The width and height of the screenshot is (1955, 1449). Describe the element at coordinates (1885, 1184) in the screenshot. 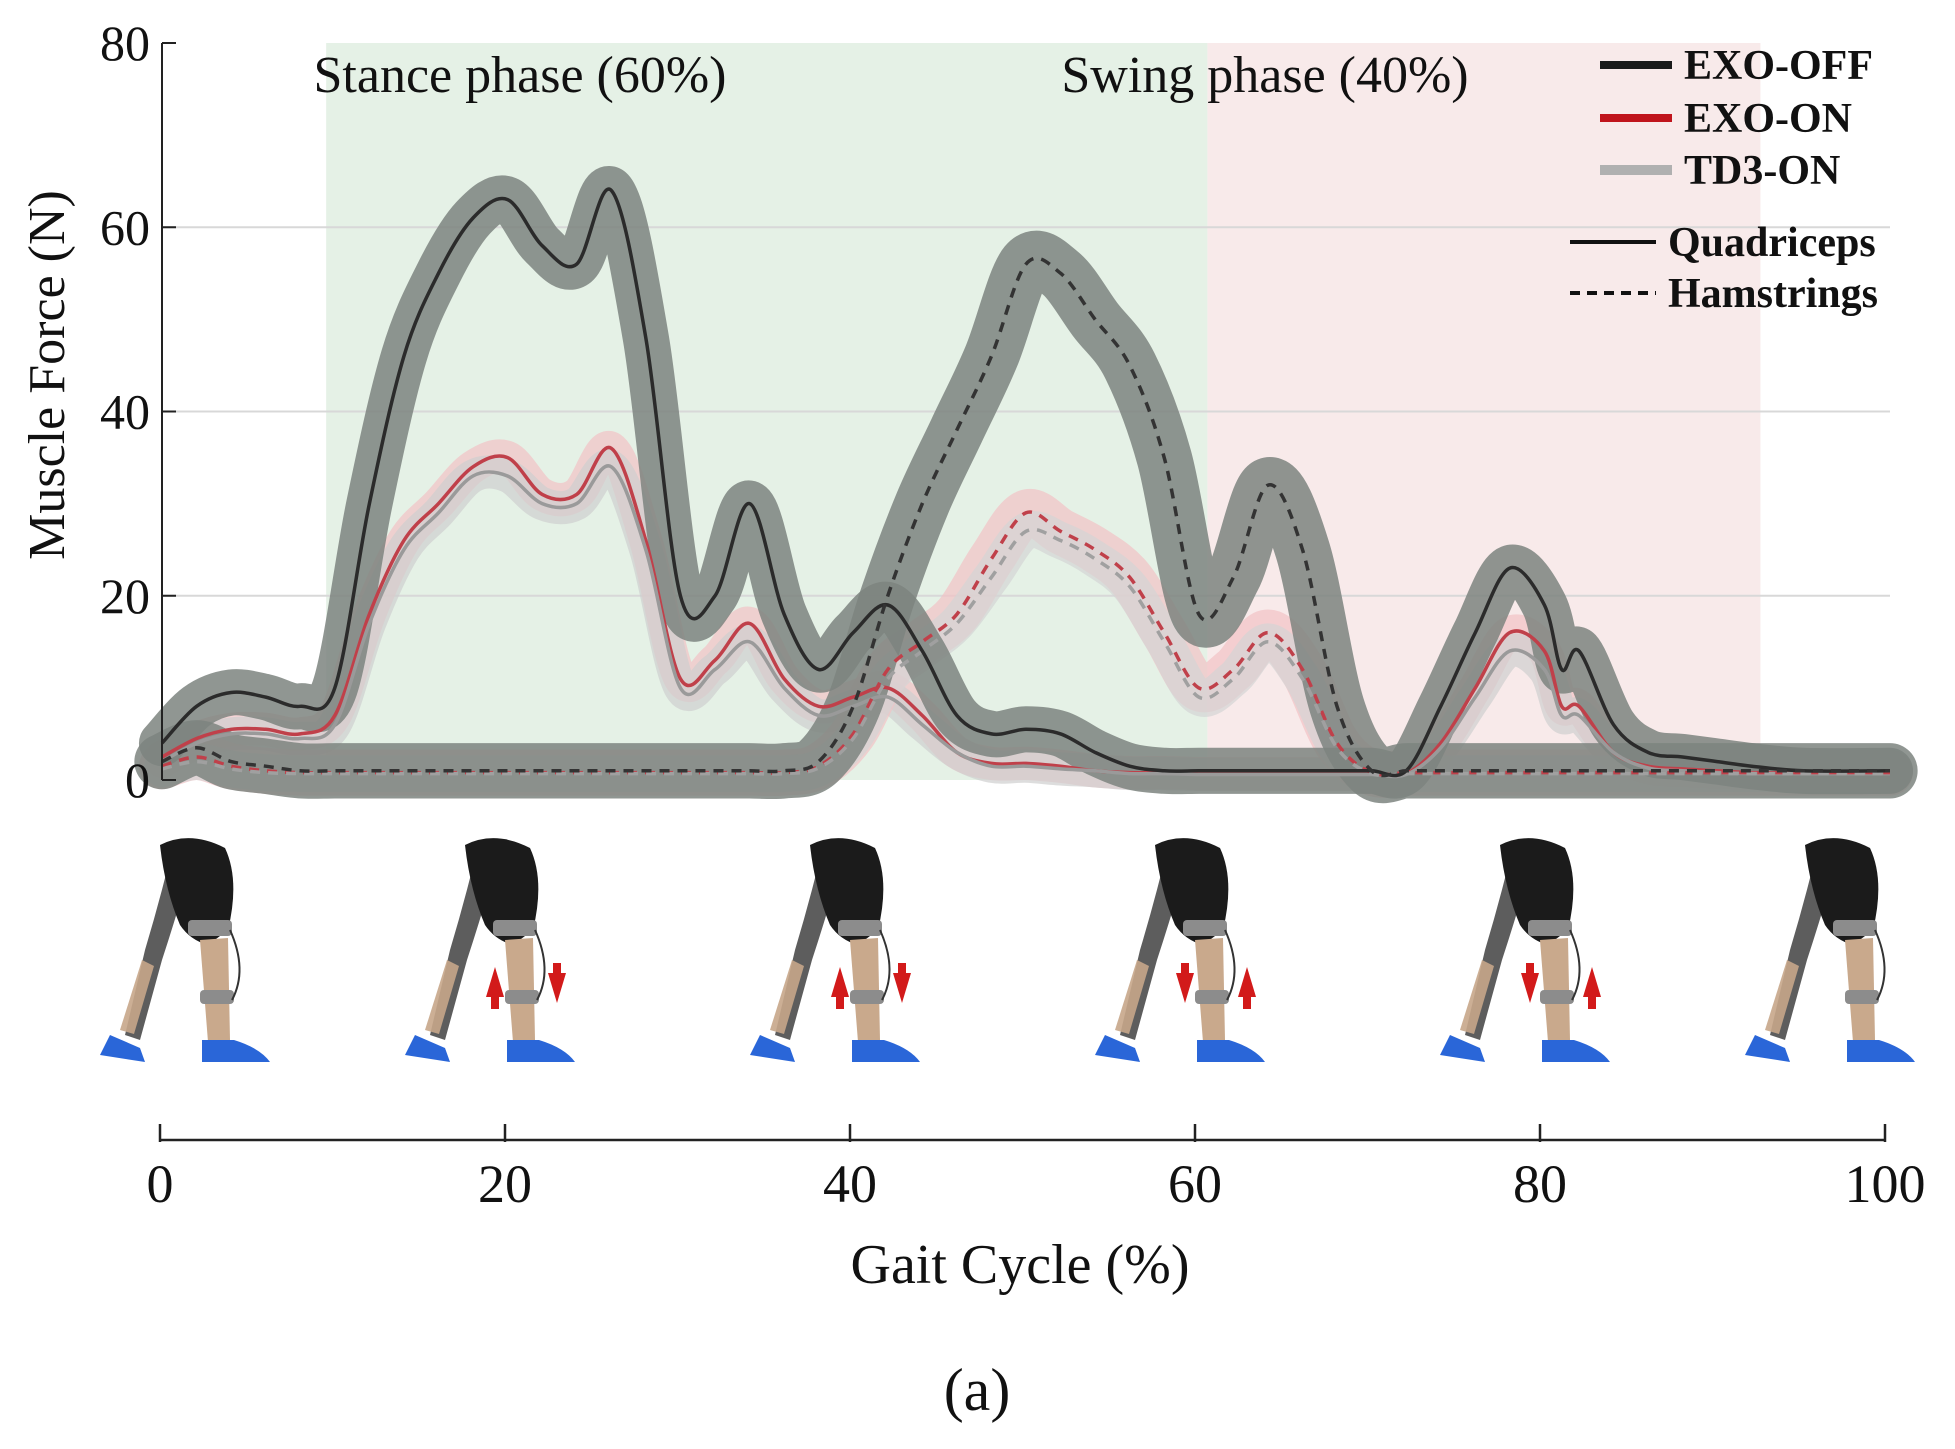

I see `x-tick-label-100: 100` at that location.